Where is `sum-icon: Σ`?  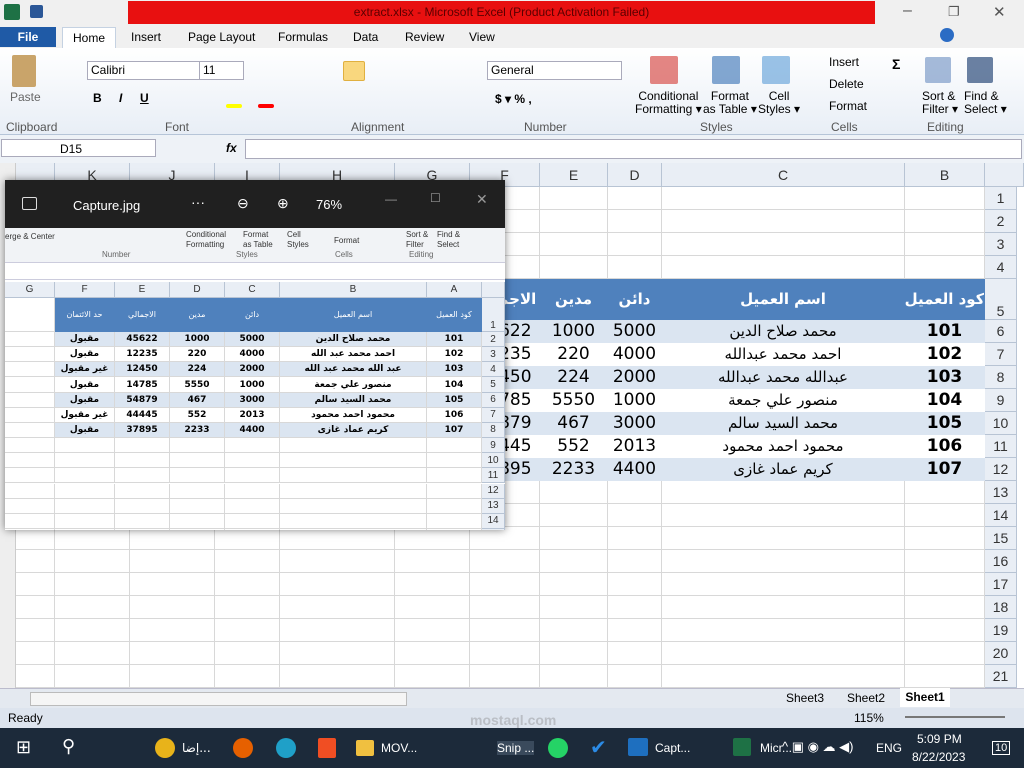 sum-icon: Σ is located at coordinates (896, 64).